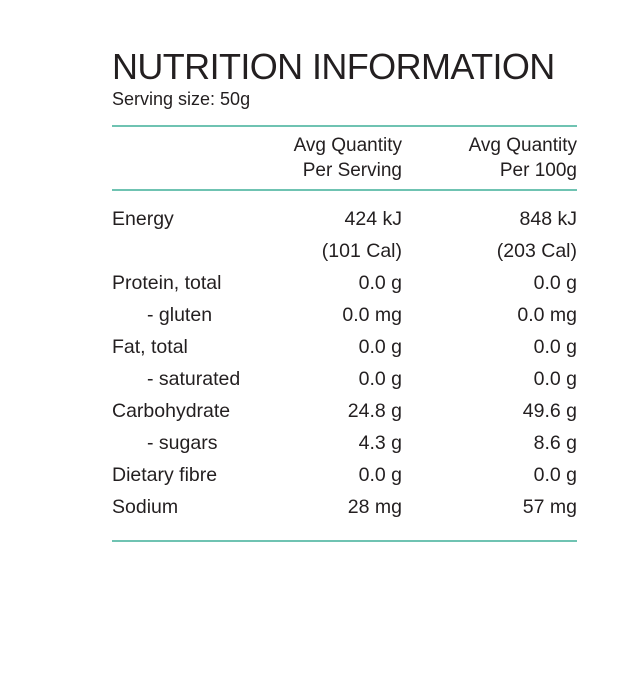  I want to click on per-serving-value: 28 mg, so click(374, 506).